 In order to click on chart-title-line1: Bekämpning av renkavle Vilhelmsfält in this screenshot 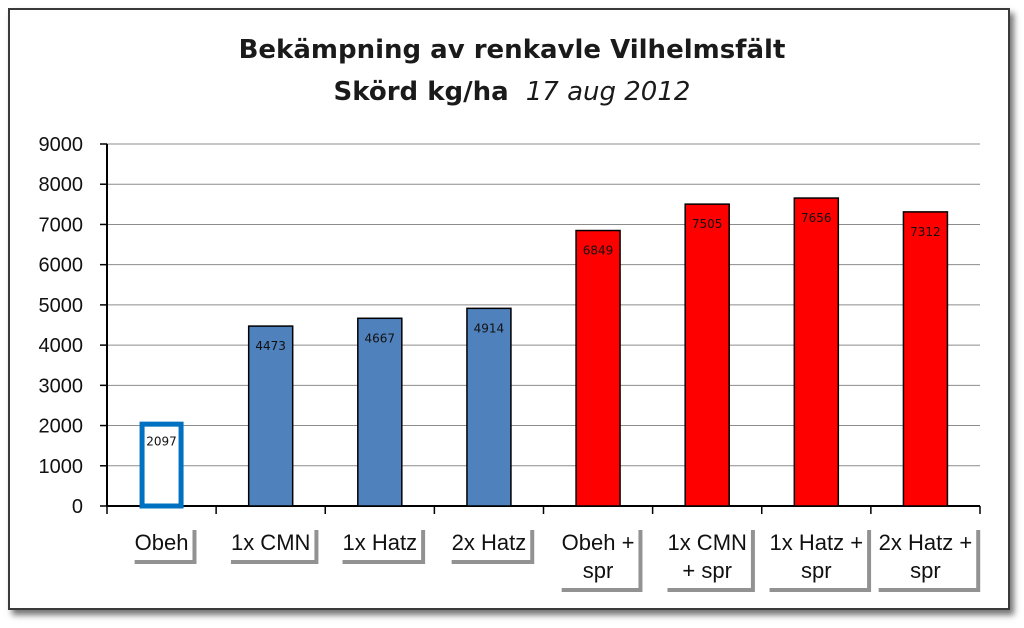, I will do `click(512, 50)`.